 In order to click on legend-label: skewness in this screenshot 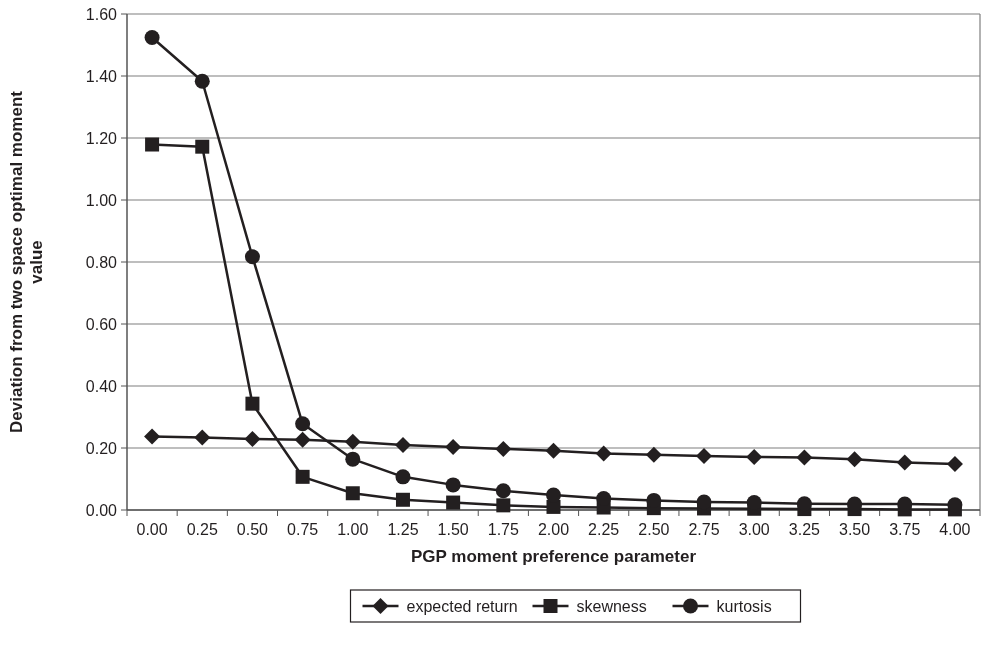, I will do `click(611, 606)`.